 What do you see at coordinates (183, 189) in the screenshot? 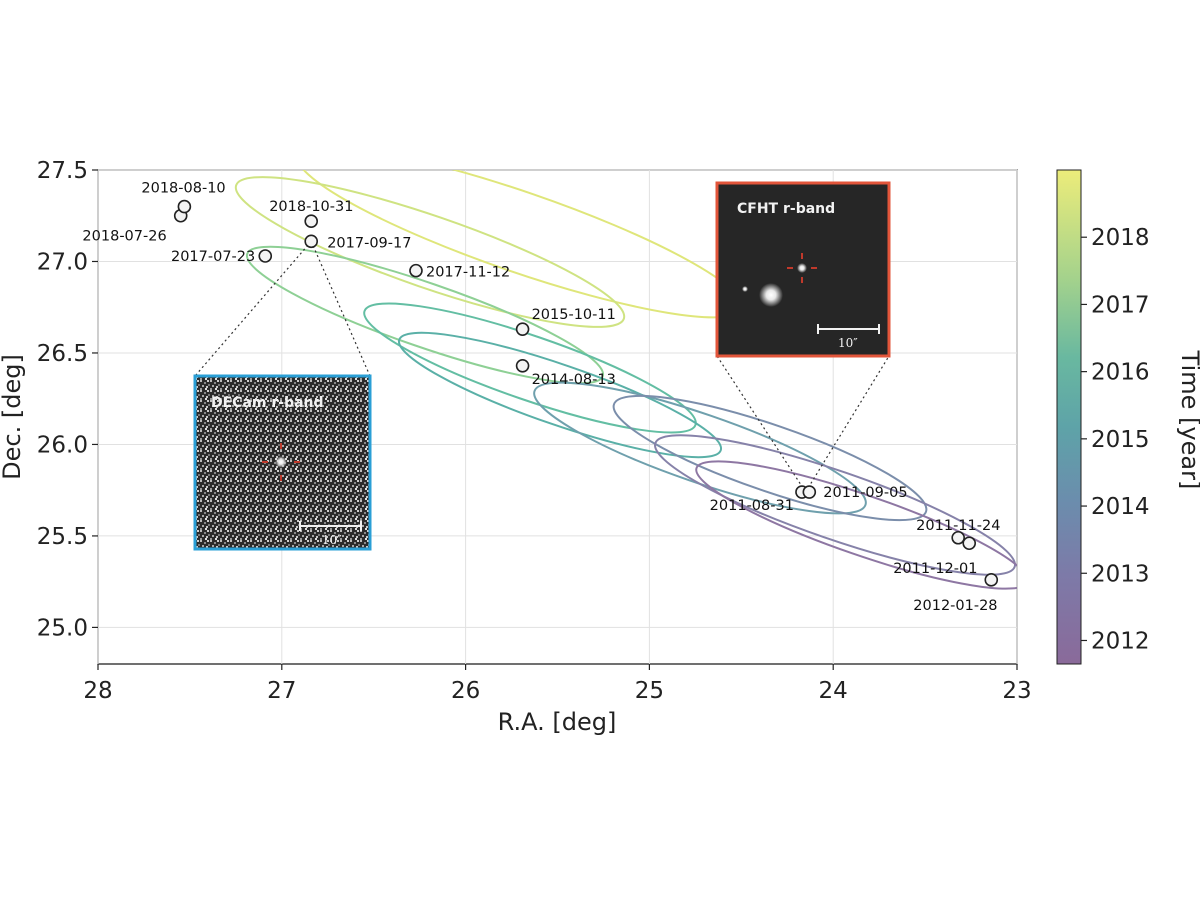
I see `data-point-label: 2018-08-10` at bounding box center [183, 189].